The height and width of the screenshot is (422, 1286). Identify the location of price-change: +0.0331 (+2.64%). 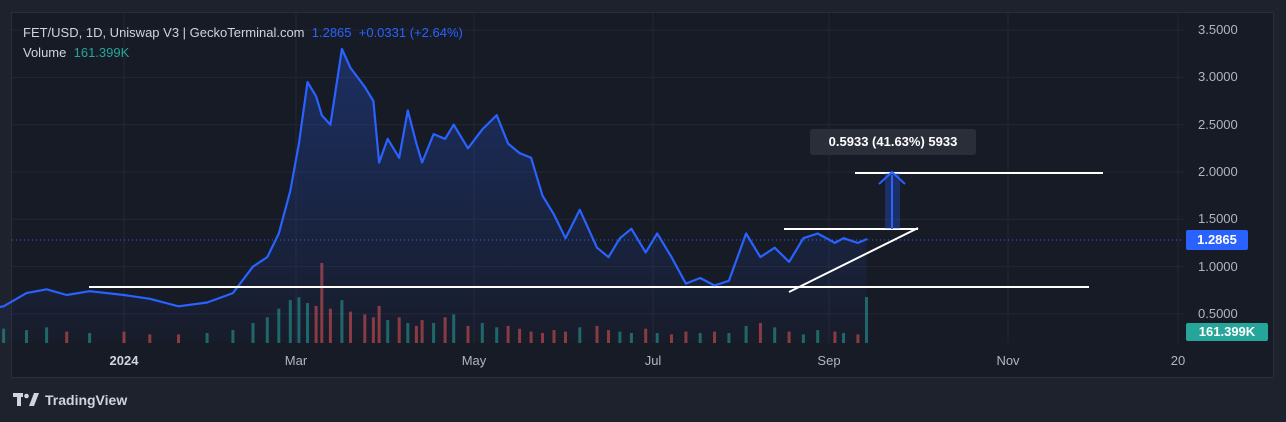
(410, 32).